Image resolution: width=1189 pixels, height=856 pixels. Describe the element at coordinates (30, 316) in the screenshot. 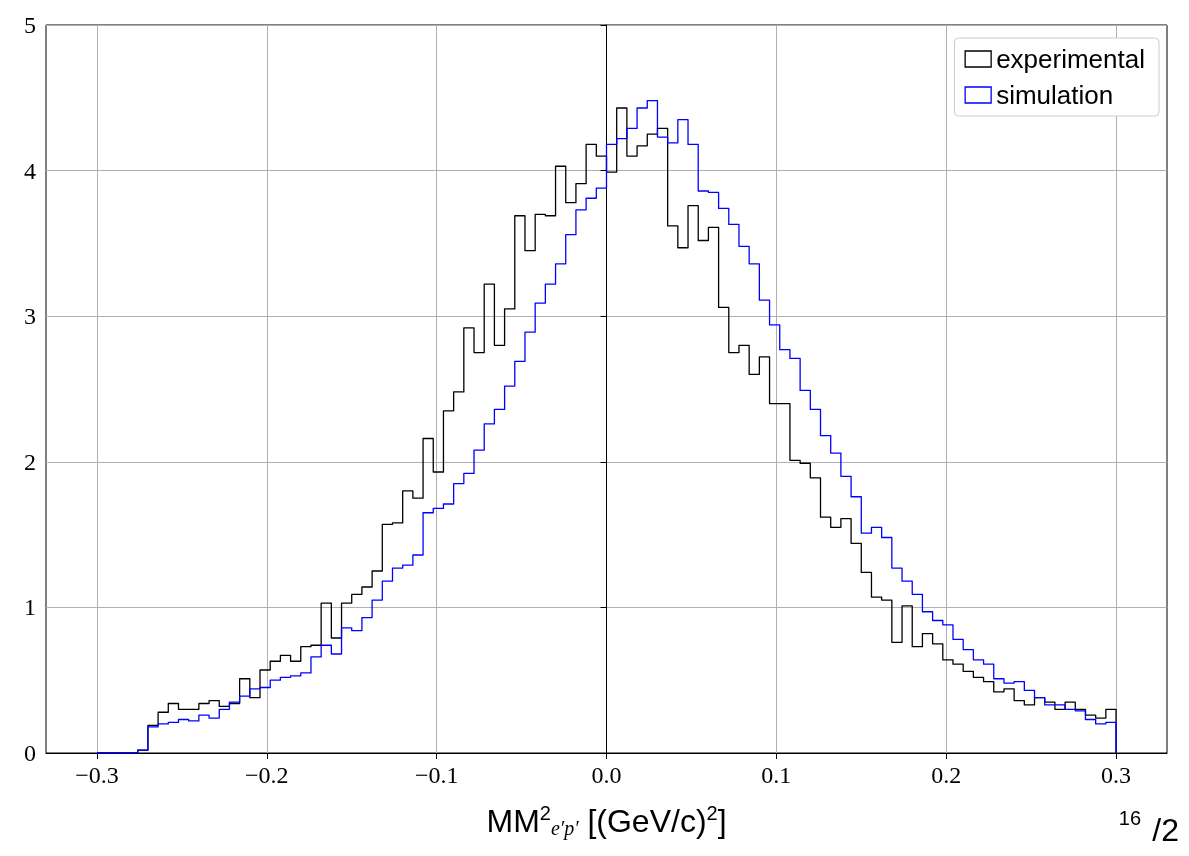

I see `y-tick-label: 3` at that location.